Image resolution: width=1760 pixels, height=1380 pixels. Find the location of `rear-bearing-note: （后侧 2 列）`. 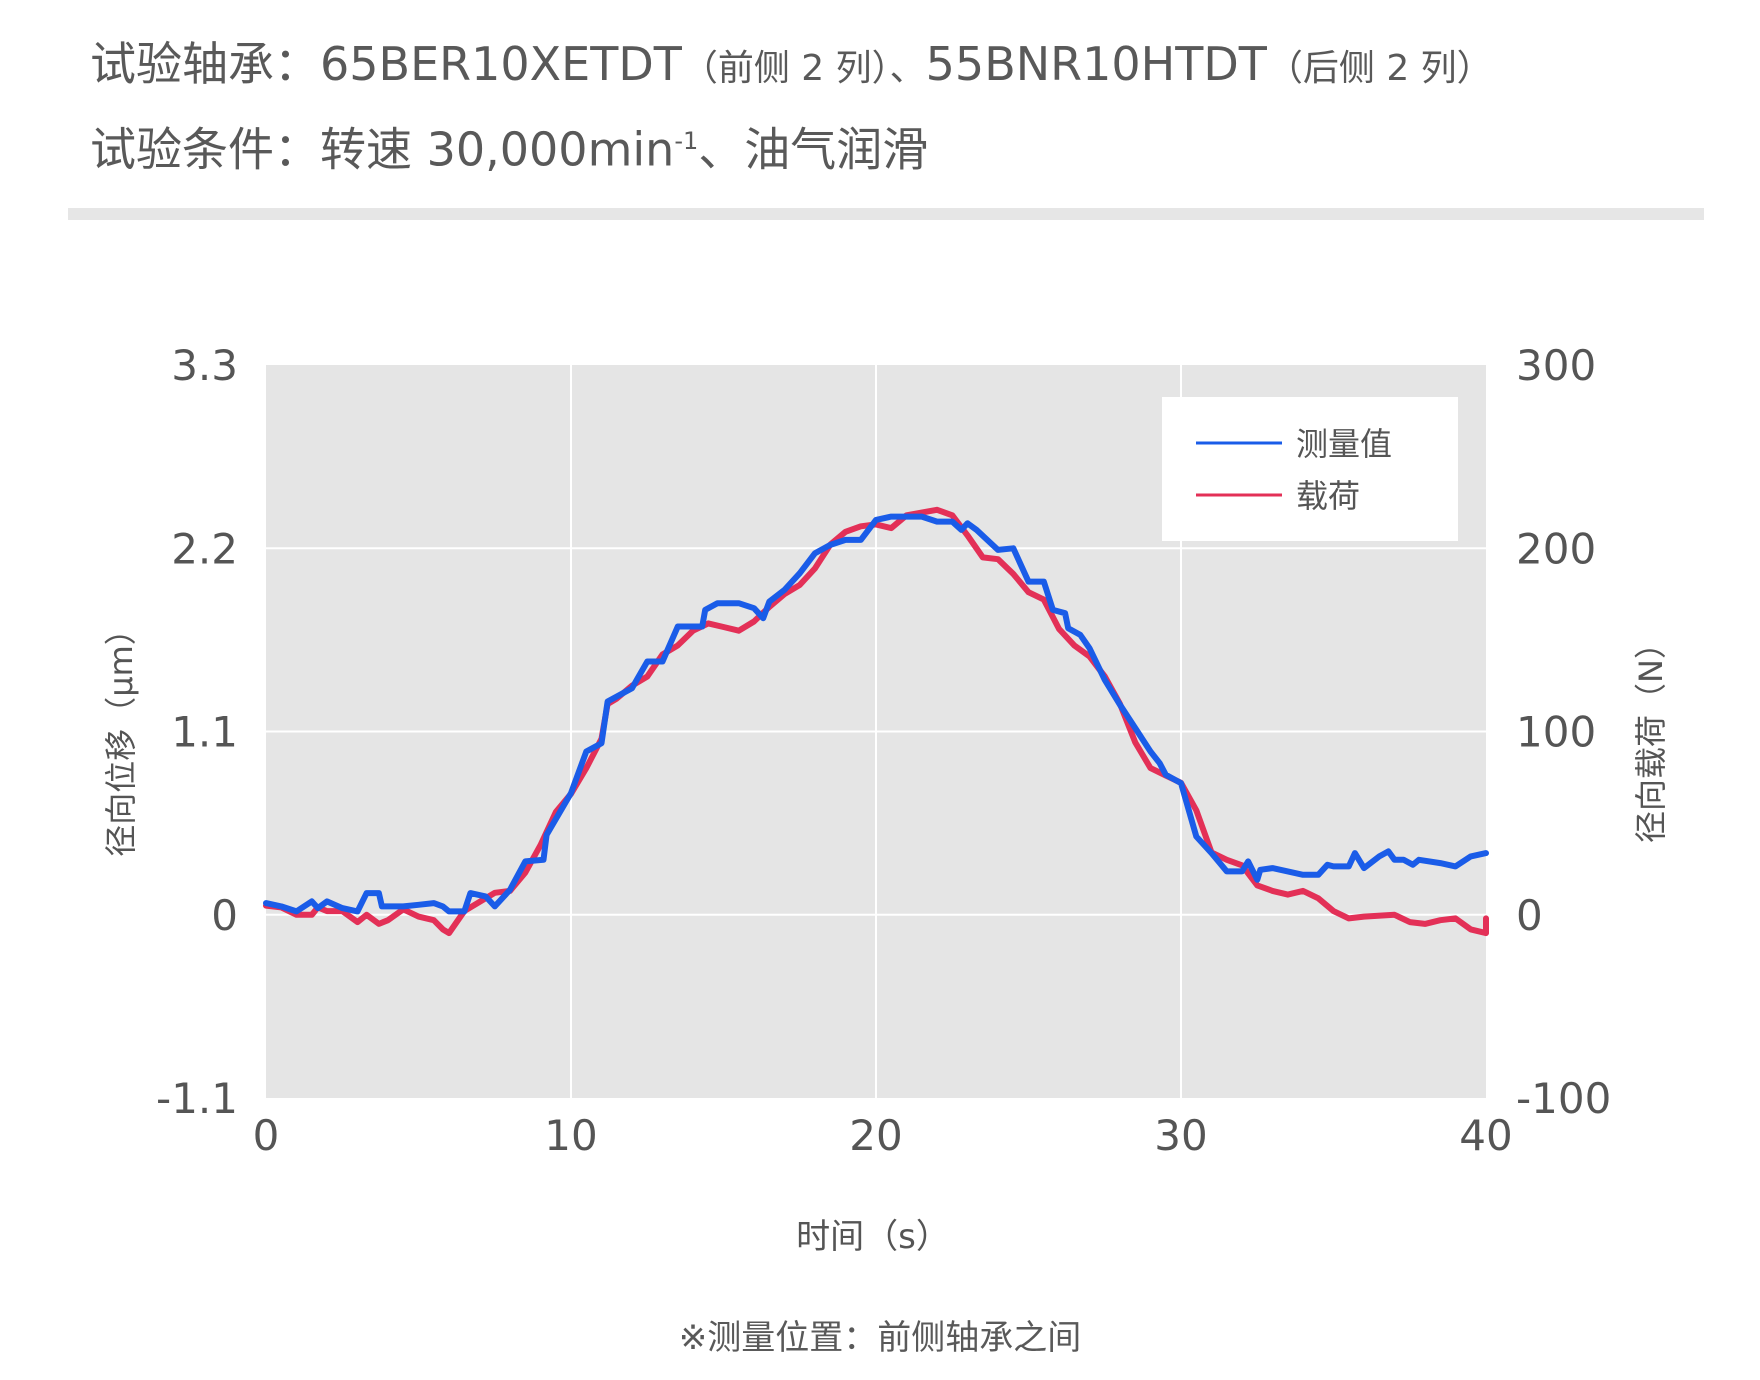

rear-bearing-note: （后侧 2 列） is located at coordinates (1379, 68).